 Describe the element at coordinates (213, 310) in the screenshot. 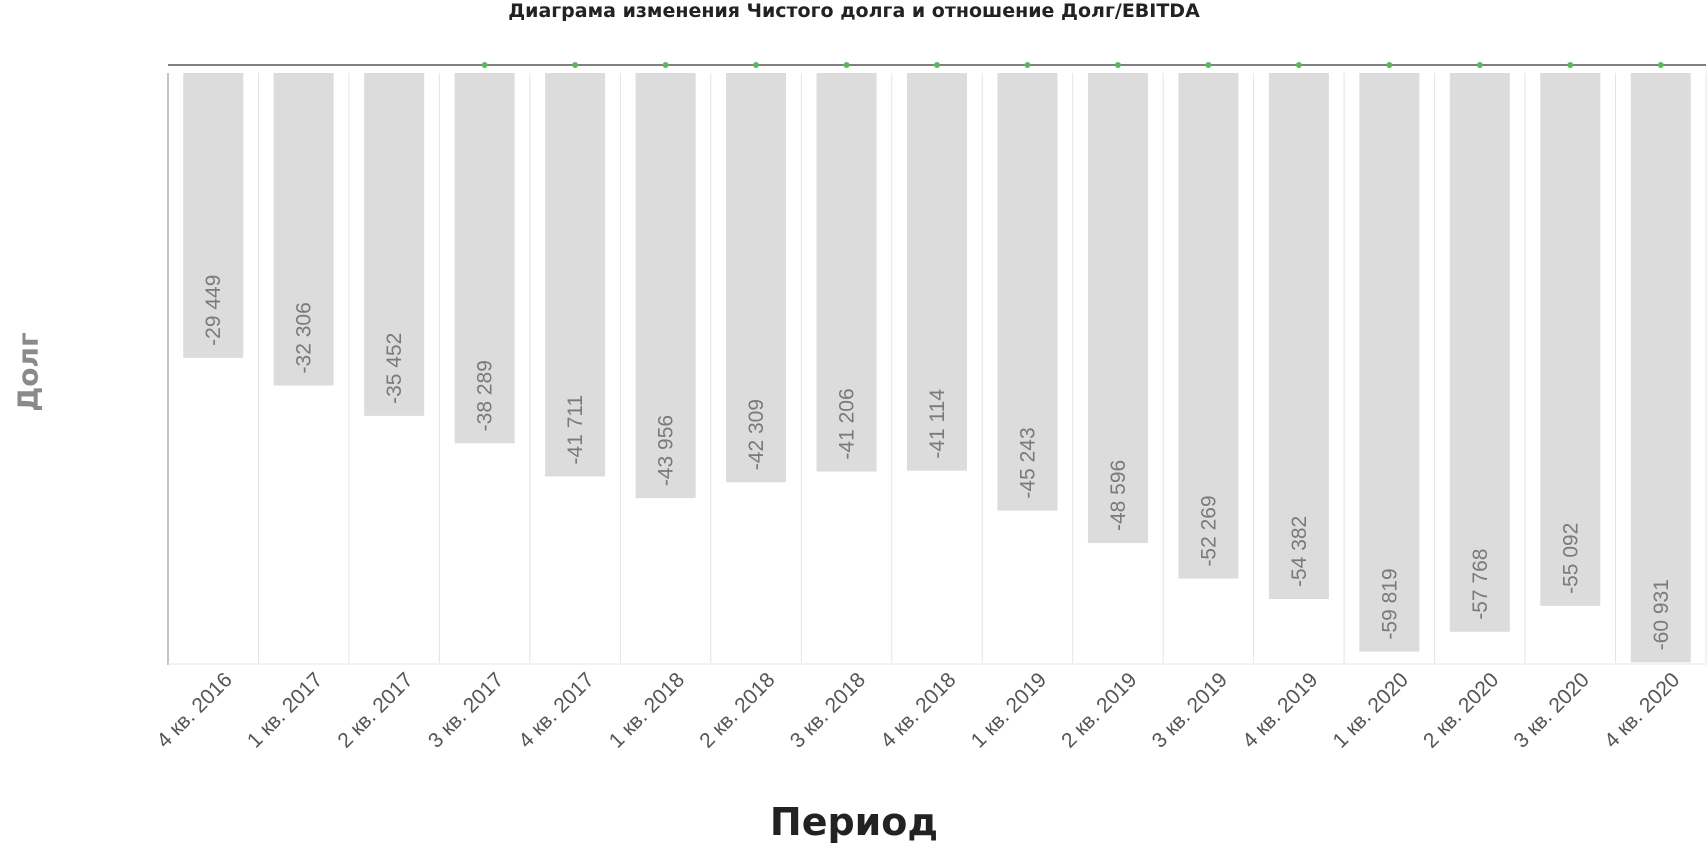

I see `bar-value-label: -29 449` at that location.